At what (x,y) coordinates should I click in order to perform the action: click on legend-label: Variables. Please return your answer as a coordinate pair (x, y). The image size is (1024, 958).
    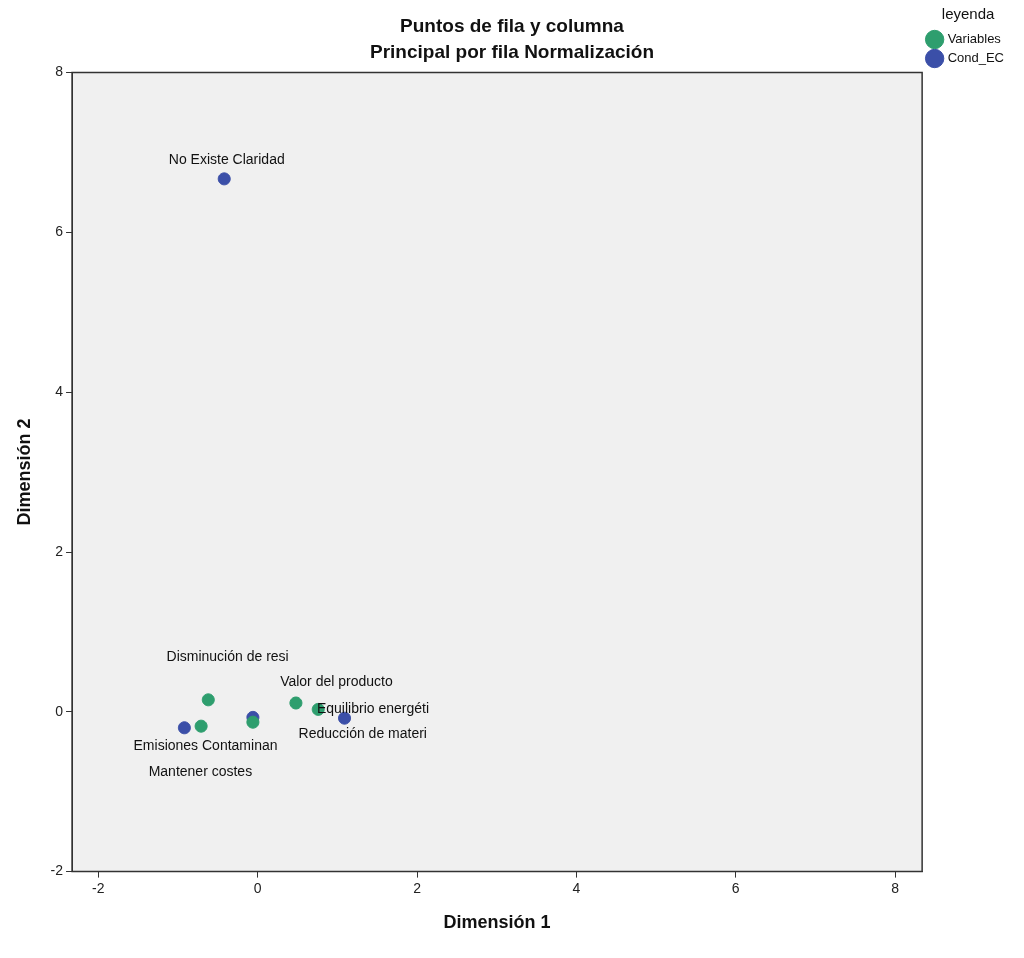
    Looking at the image, I should click on (974, 39).